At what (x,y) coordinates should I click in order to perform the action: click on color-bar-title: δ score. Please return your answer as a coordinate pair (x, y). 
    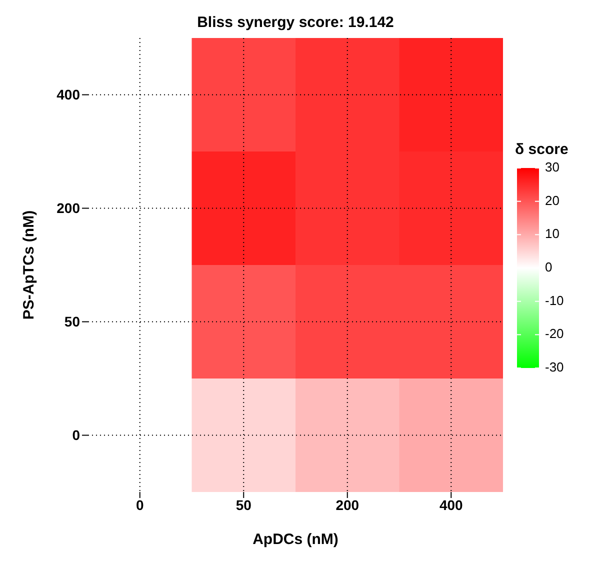
    Looking at the image, I should click on (541, 149).